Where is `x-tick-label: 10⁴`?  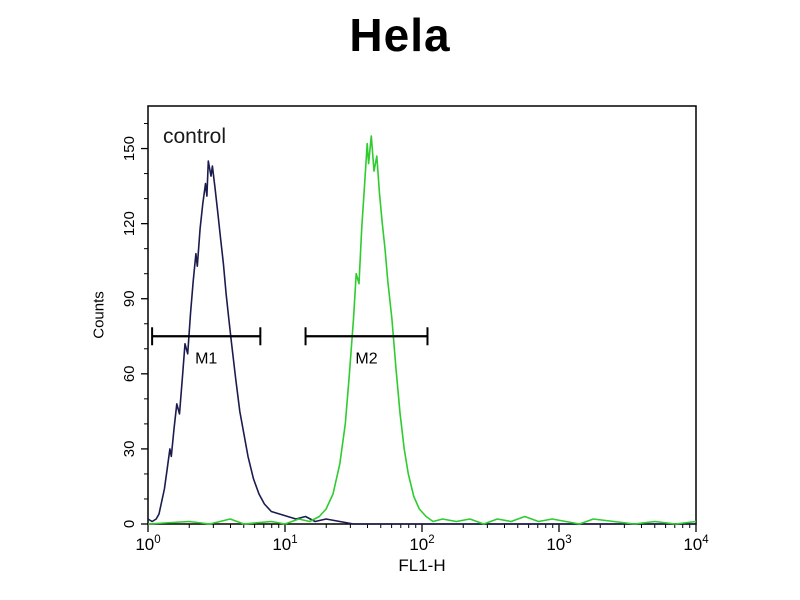
x-tick-label: 10⁴ is located at coordinates (696, 544).